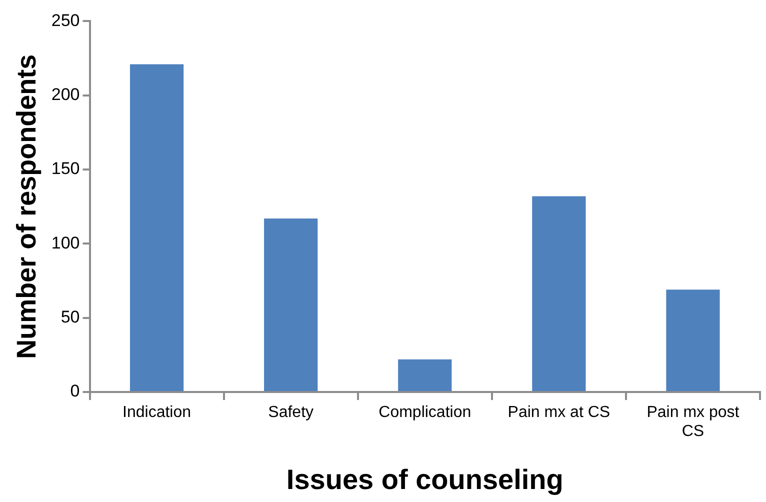  Describe the element at coordinates (559, 413) in the screenshot. I see `x-tick-label: Pain mx at CS` at that location.